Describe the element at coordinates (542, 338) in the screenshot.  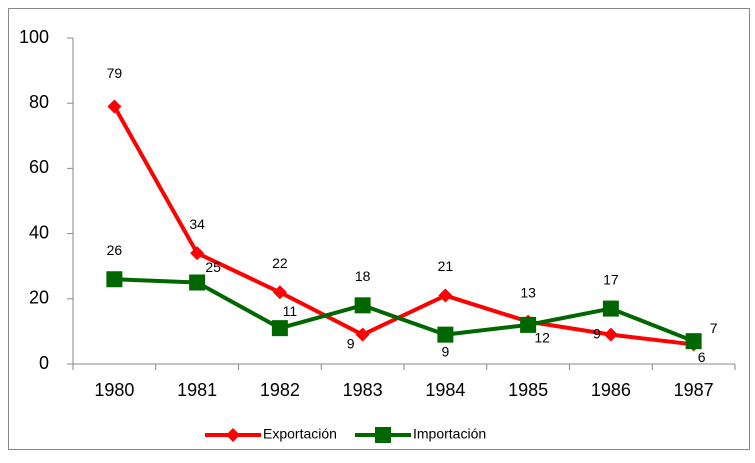
I see `data-label: 12` at that location.